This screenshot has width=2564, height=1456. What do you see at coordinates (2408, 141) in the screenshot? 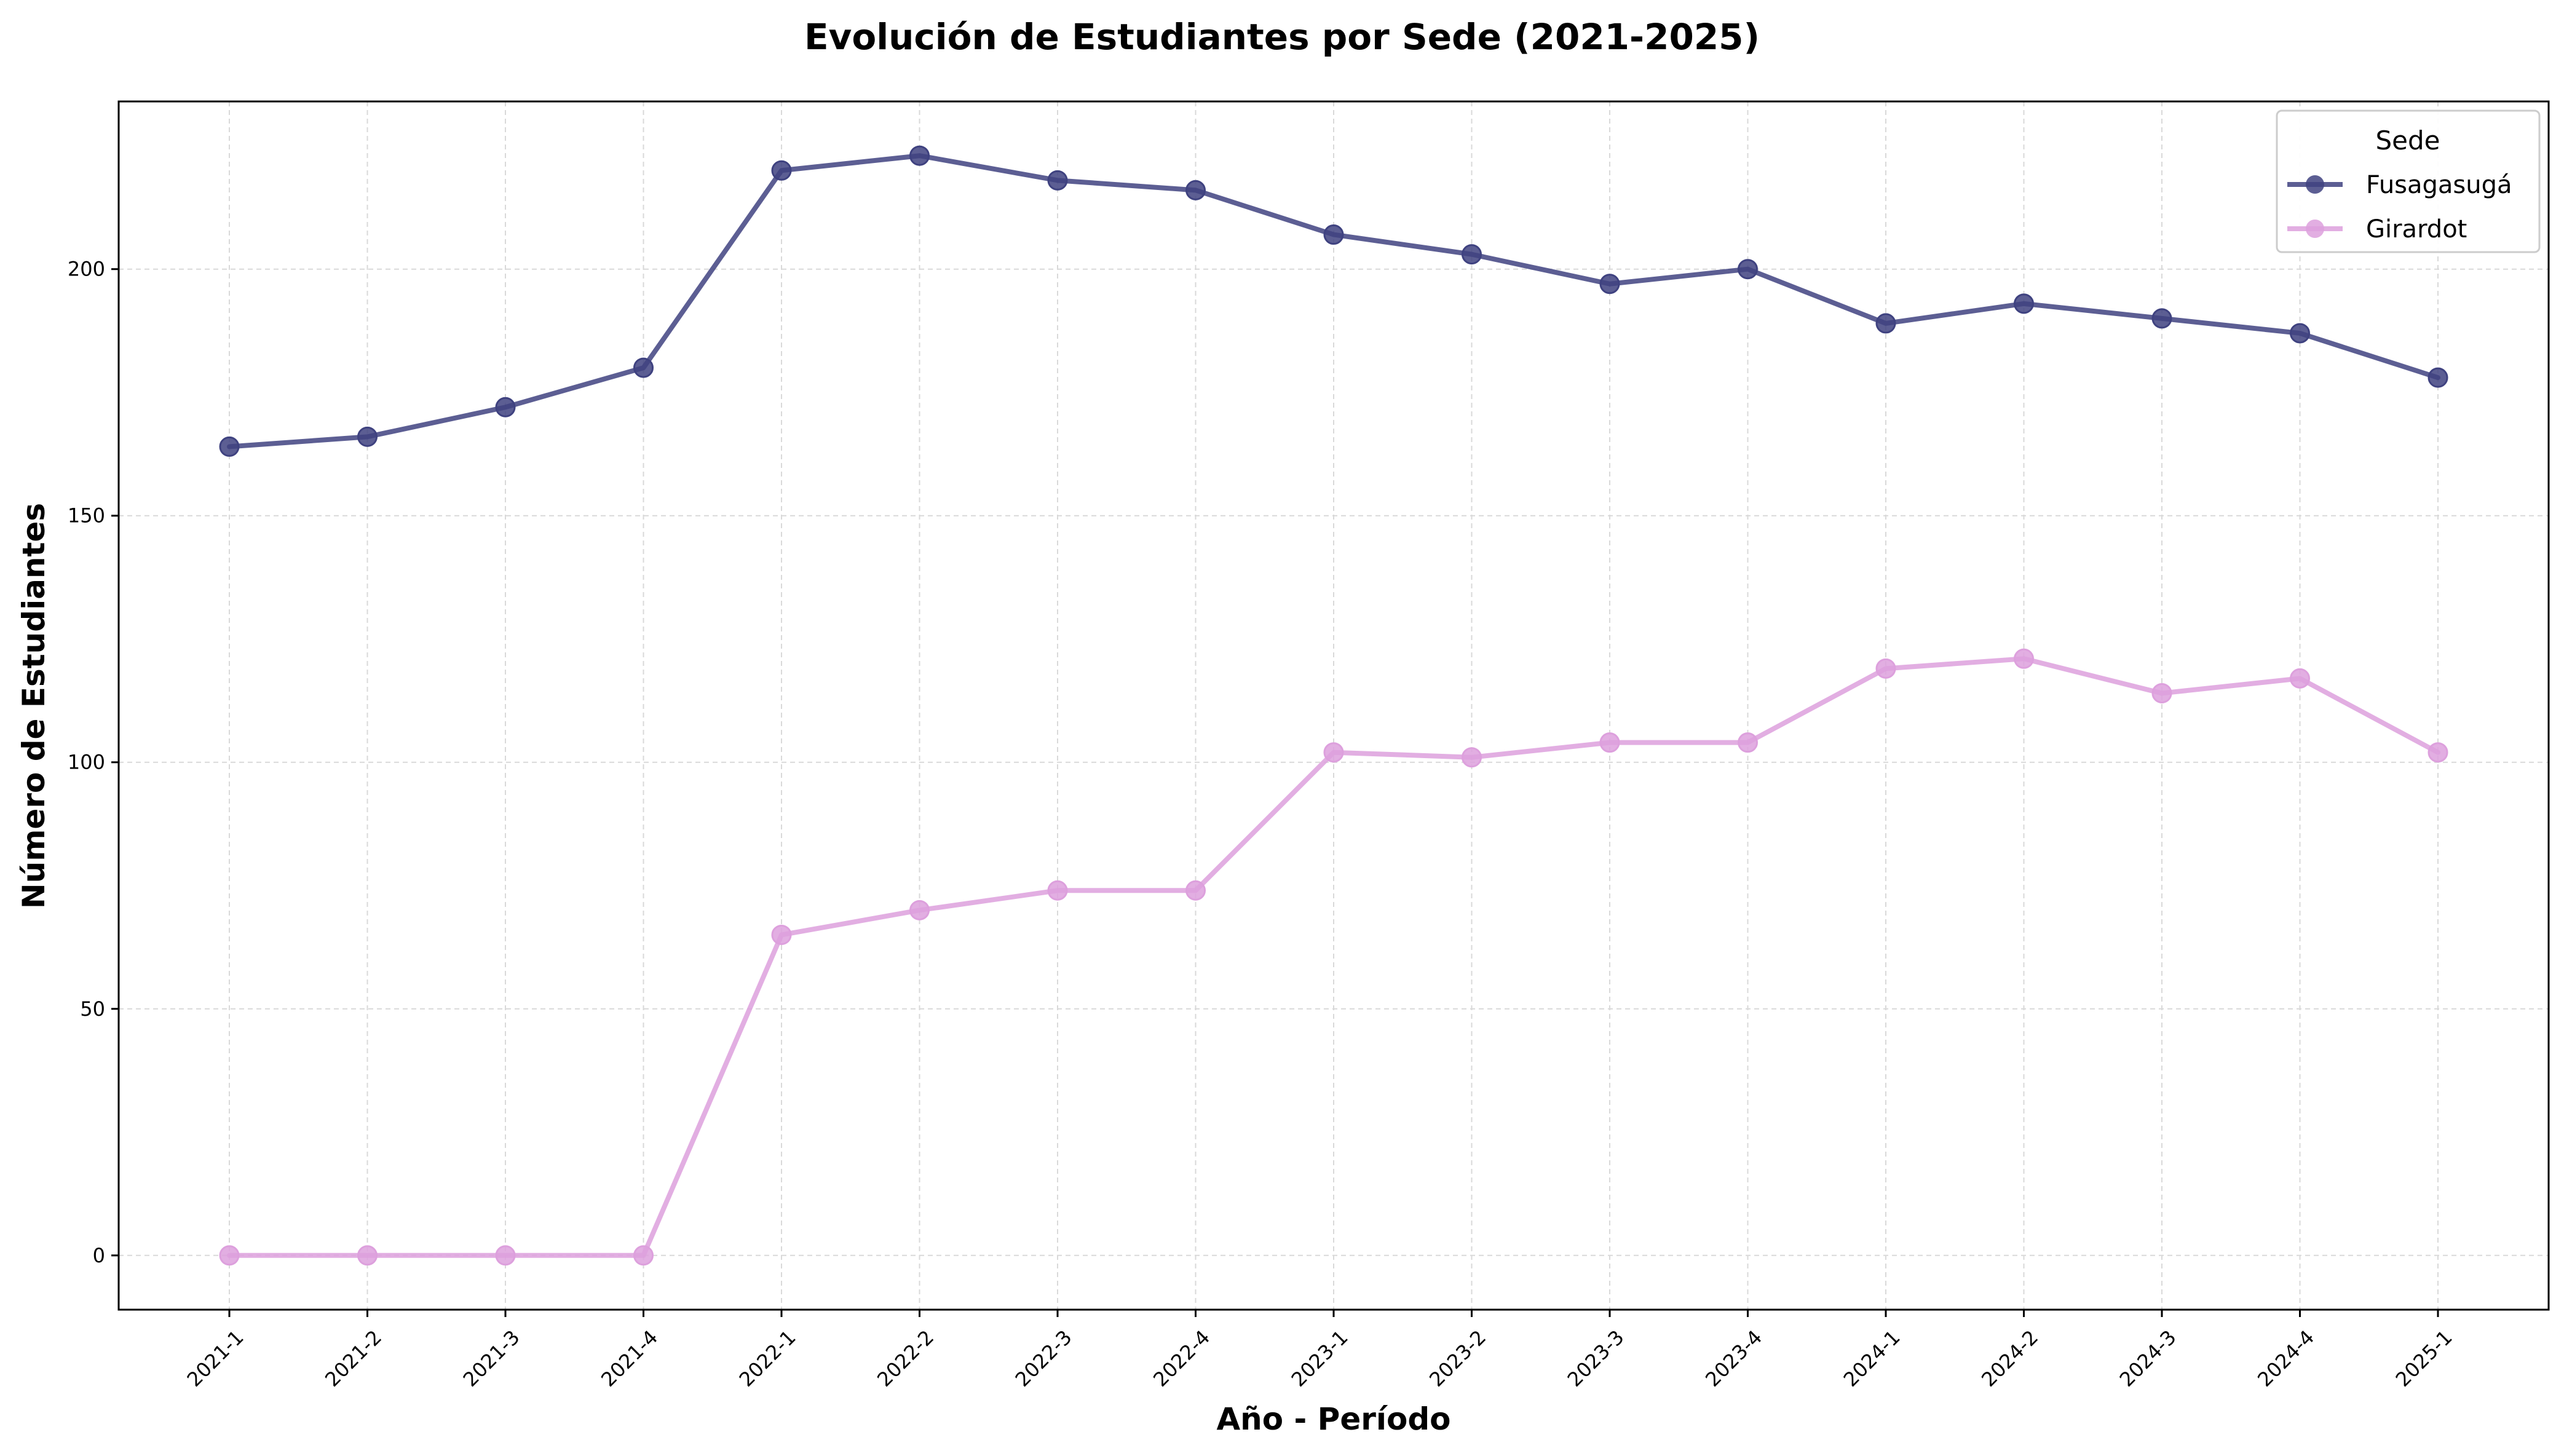
I see `legend-title: Sede` at bounding box center [2408, 141].